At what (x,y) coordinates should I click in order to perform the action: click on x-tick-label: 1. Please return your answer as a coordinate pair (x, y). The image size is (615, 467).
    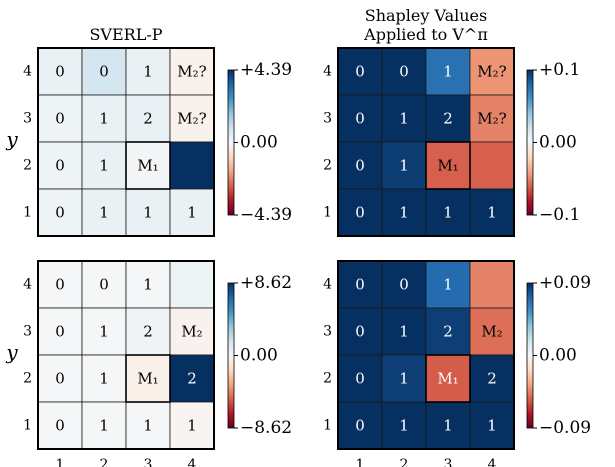
    Looking at the image, I should click on (360, 462).